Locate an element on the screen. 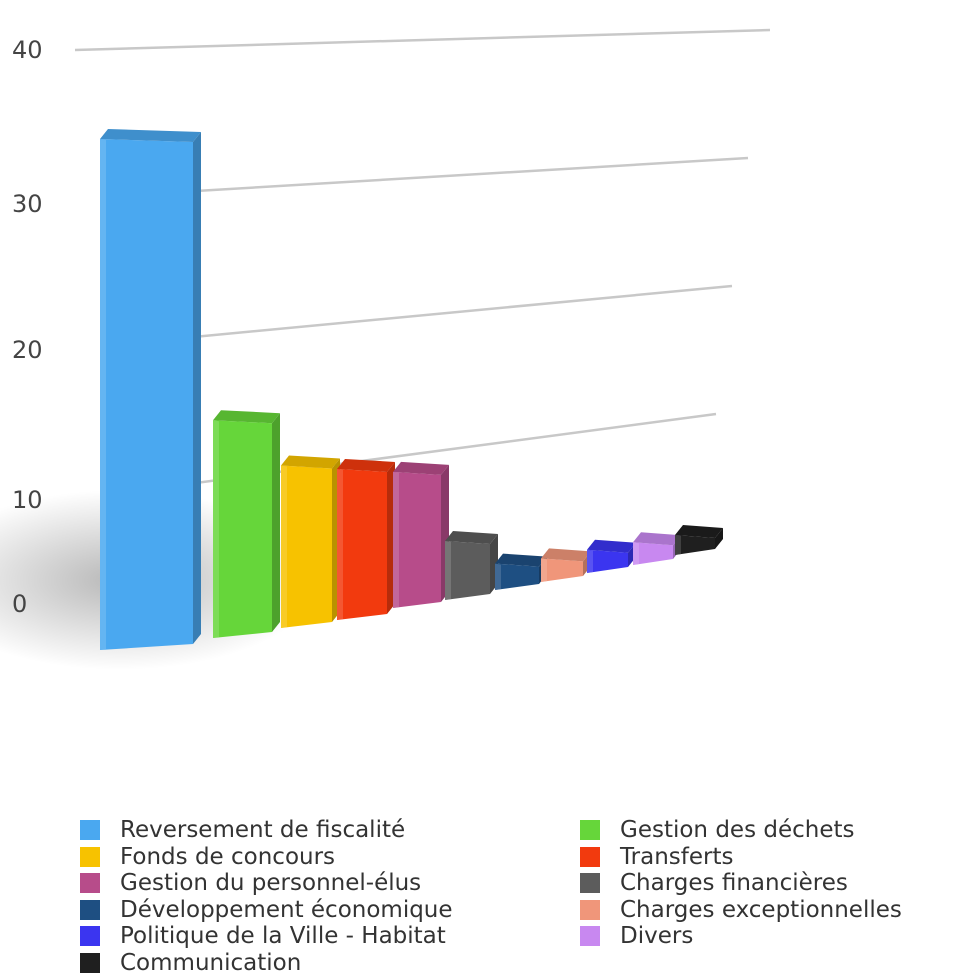 The width and height of the screenshot is (955, 978). legend-label: Transferts is located at coordinates (677, 856).